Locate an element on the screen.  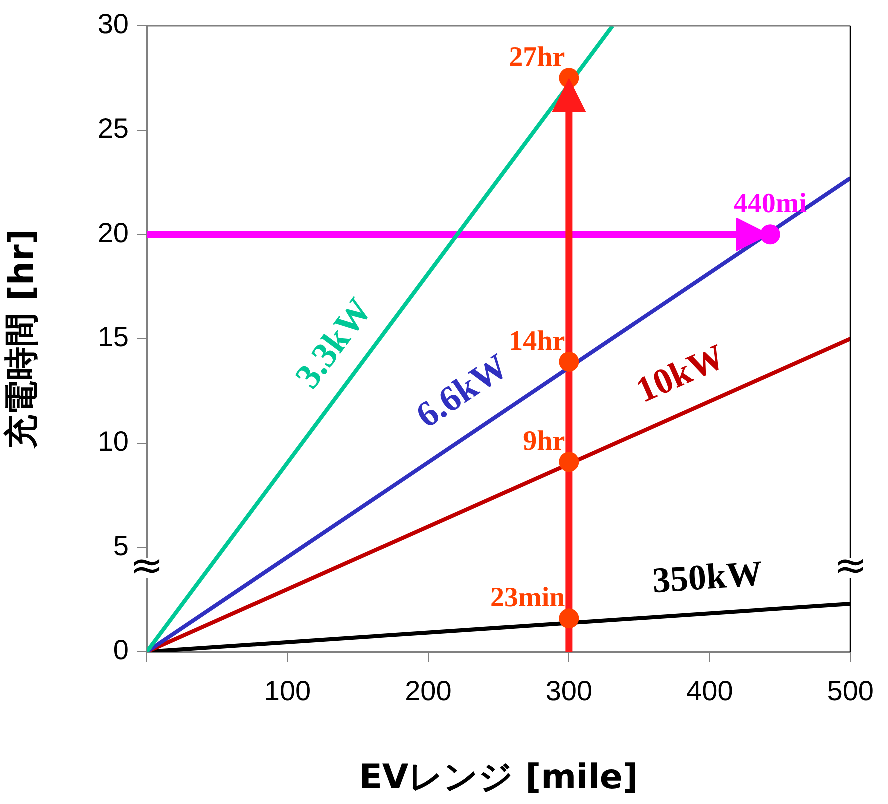
x-tick-label: 300 is located at coordinates (569, 691).